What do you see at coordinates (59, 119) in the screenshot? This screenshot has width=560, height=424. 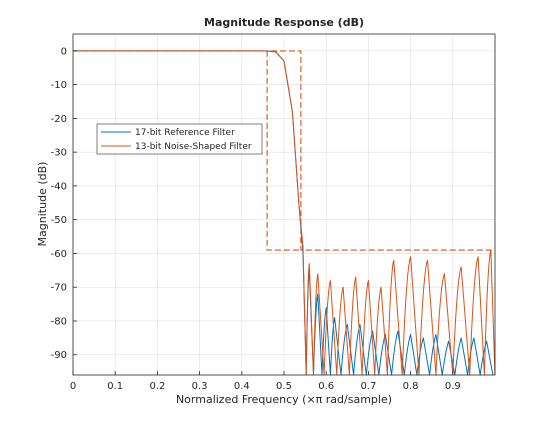 I see `y-tick-label: -20` at bounding box center [59, 119].